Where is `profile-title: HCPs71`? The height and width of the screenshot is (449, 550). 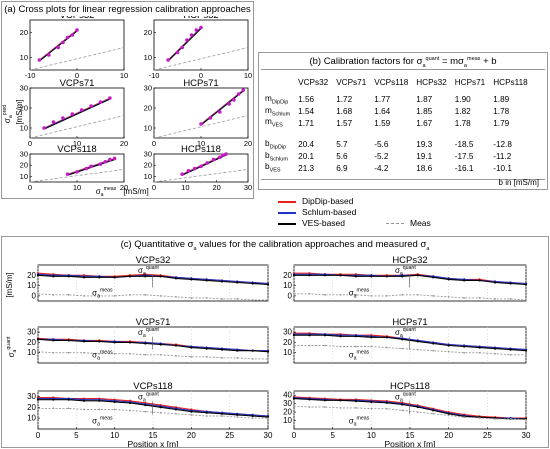
profile-title: HCPs71 is located at coordinates (409, 322).